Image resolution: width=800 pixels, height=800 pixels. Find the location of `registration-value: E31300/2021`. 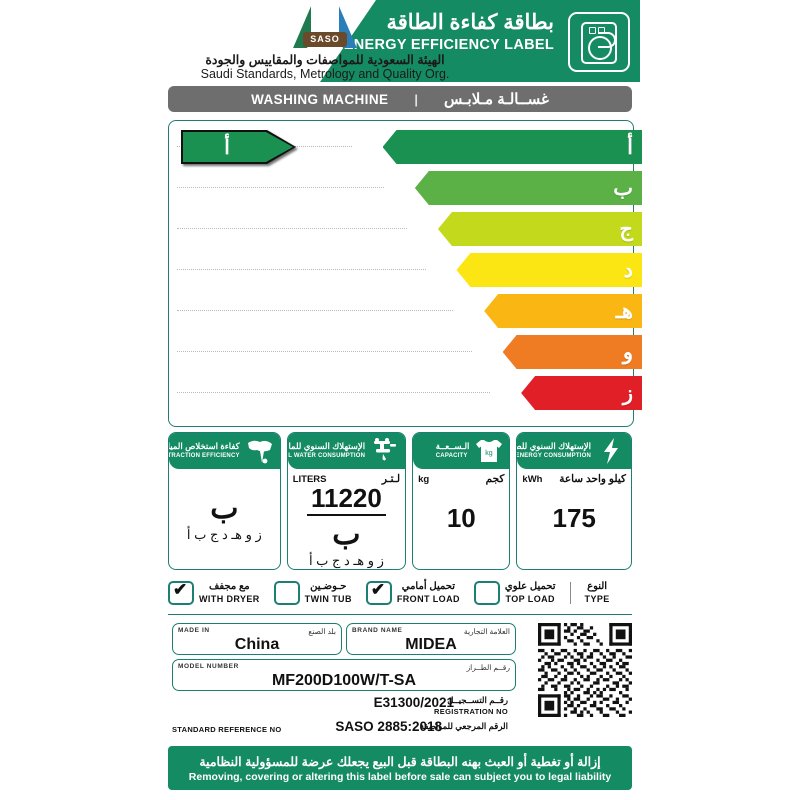

registration-value: E31300/2021 is located at coordinates (413, 702).